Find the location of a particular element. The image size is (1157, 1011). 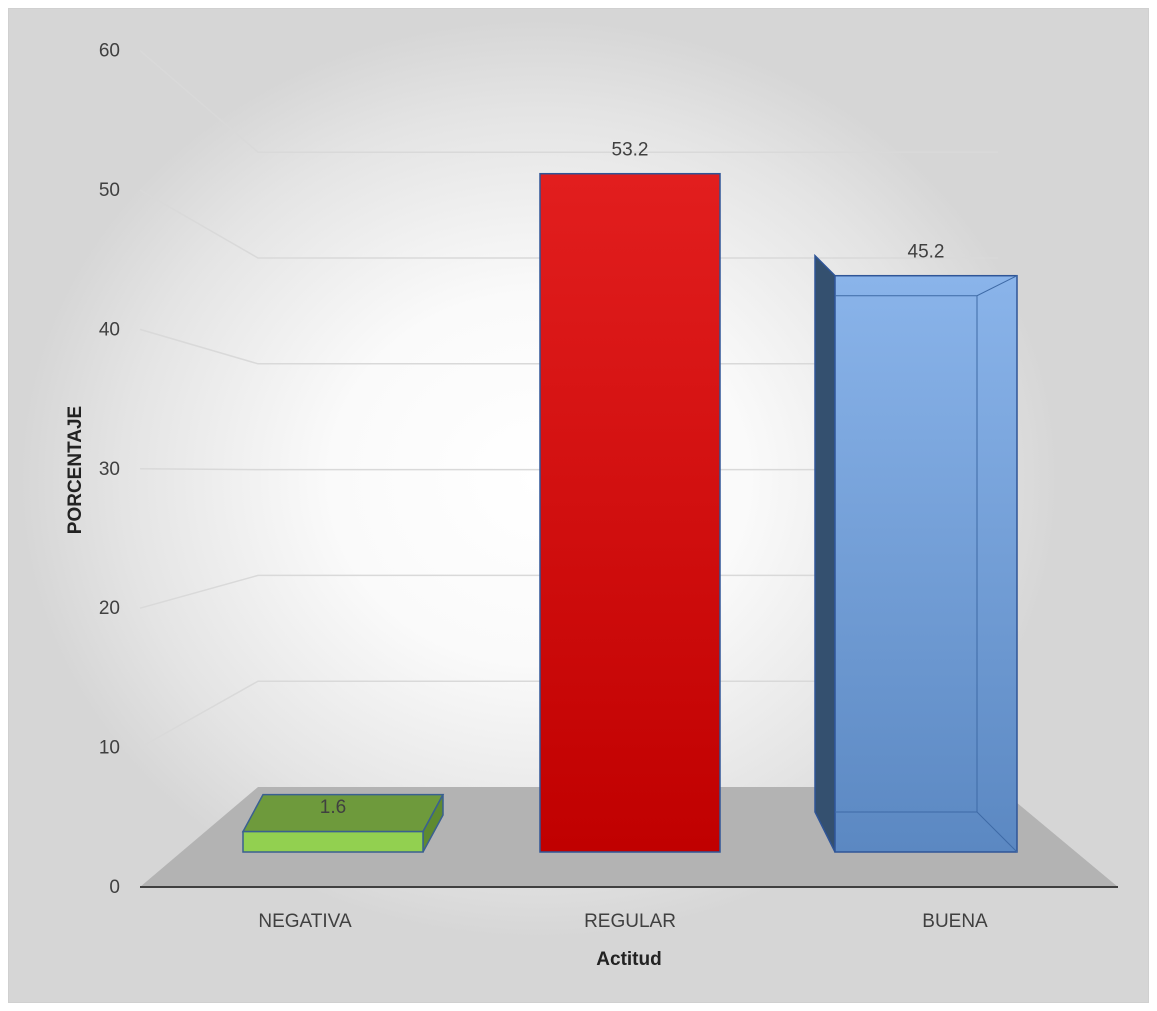

y-tick-label: 50 is located at coordinates (109, 190).